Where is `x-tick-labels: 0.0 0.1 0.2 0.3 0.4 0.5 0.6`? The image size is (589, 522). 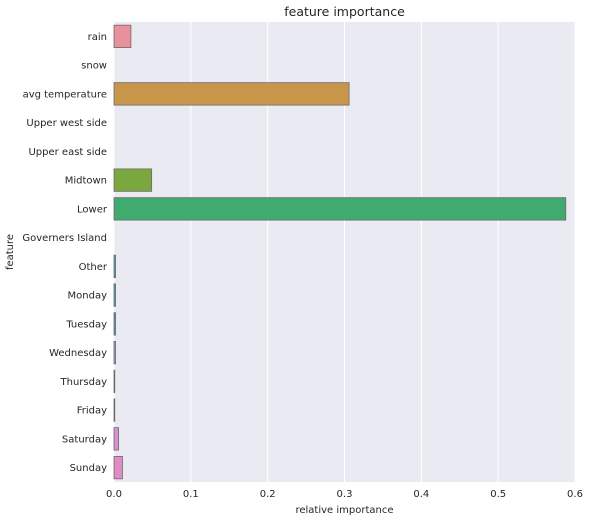
x-tick-labels: 0.0 0.1 0.2 0.3 0.4 0.5 0.6 is located at coordinates (344, 494).